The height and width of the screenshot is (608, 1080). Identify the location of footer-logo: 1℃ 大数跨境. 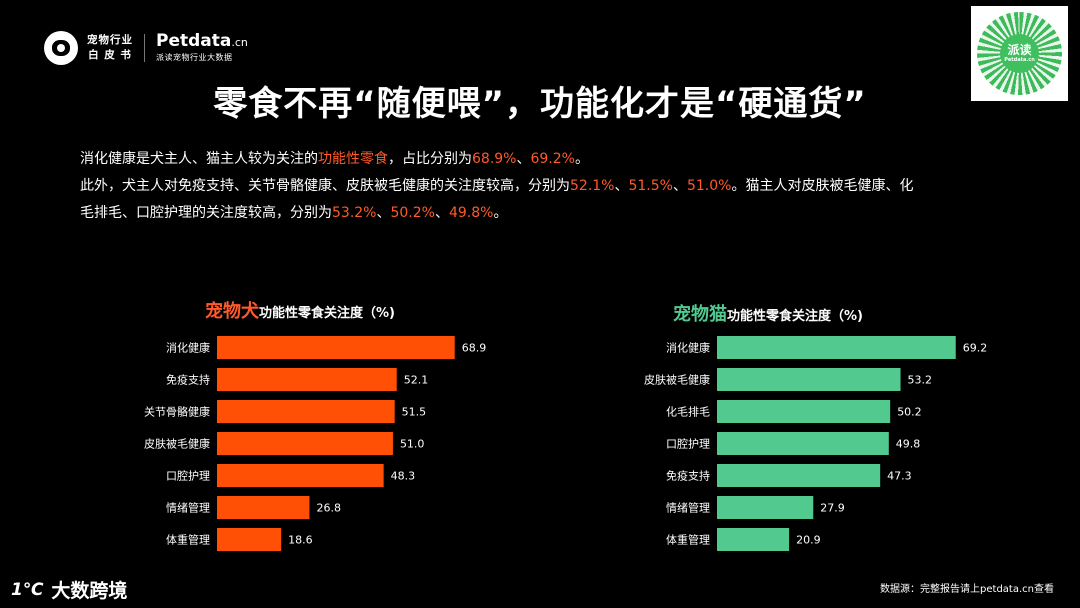
(69, 589).